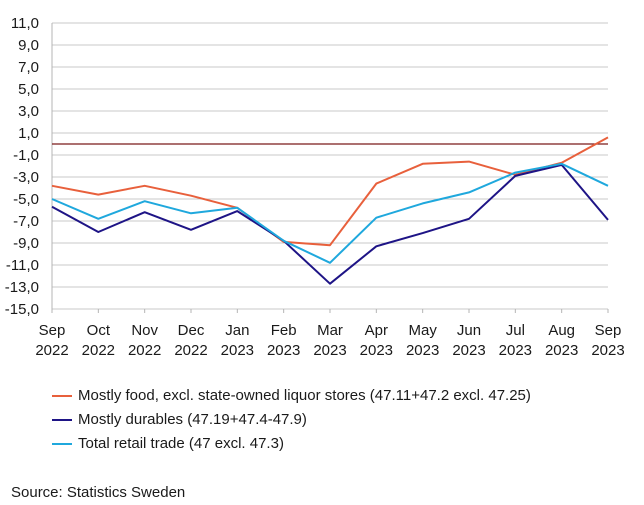 This screenshot has width=644, height=505. Describe the element at coordinates (192, 419) in the screenshot. I see `legend-label-durables: Mostly durables (47.19+47.4-47.9)` at that location.